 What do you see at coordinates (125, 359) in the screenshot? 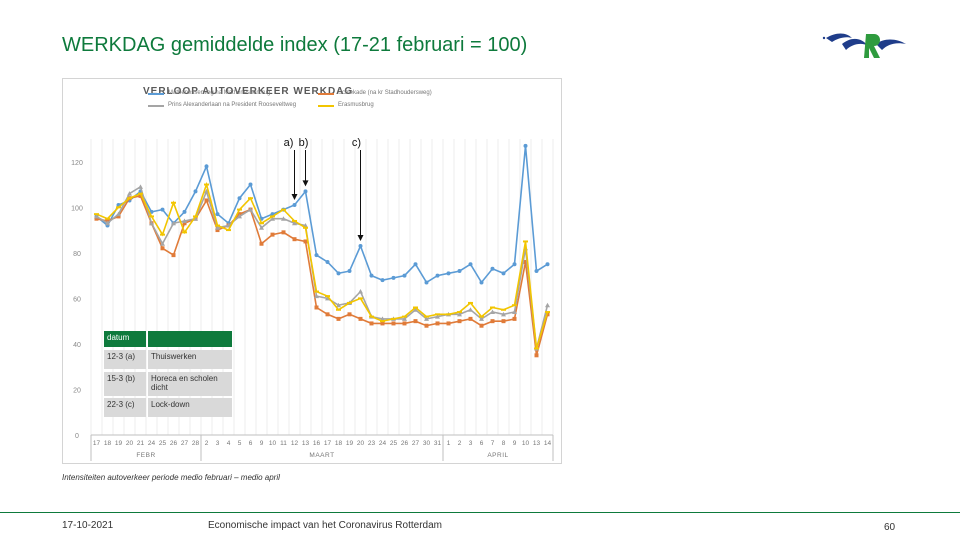
I see `table-cell: 12-3 (a)` at bounding box center [125, 359].